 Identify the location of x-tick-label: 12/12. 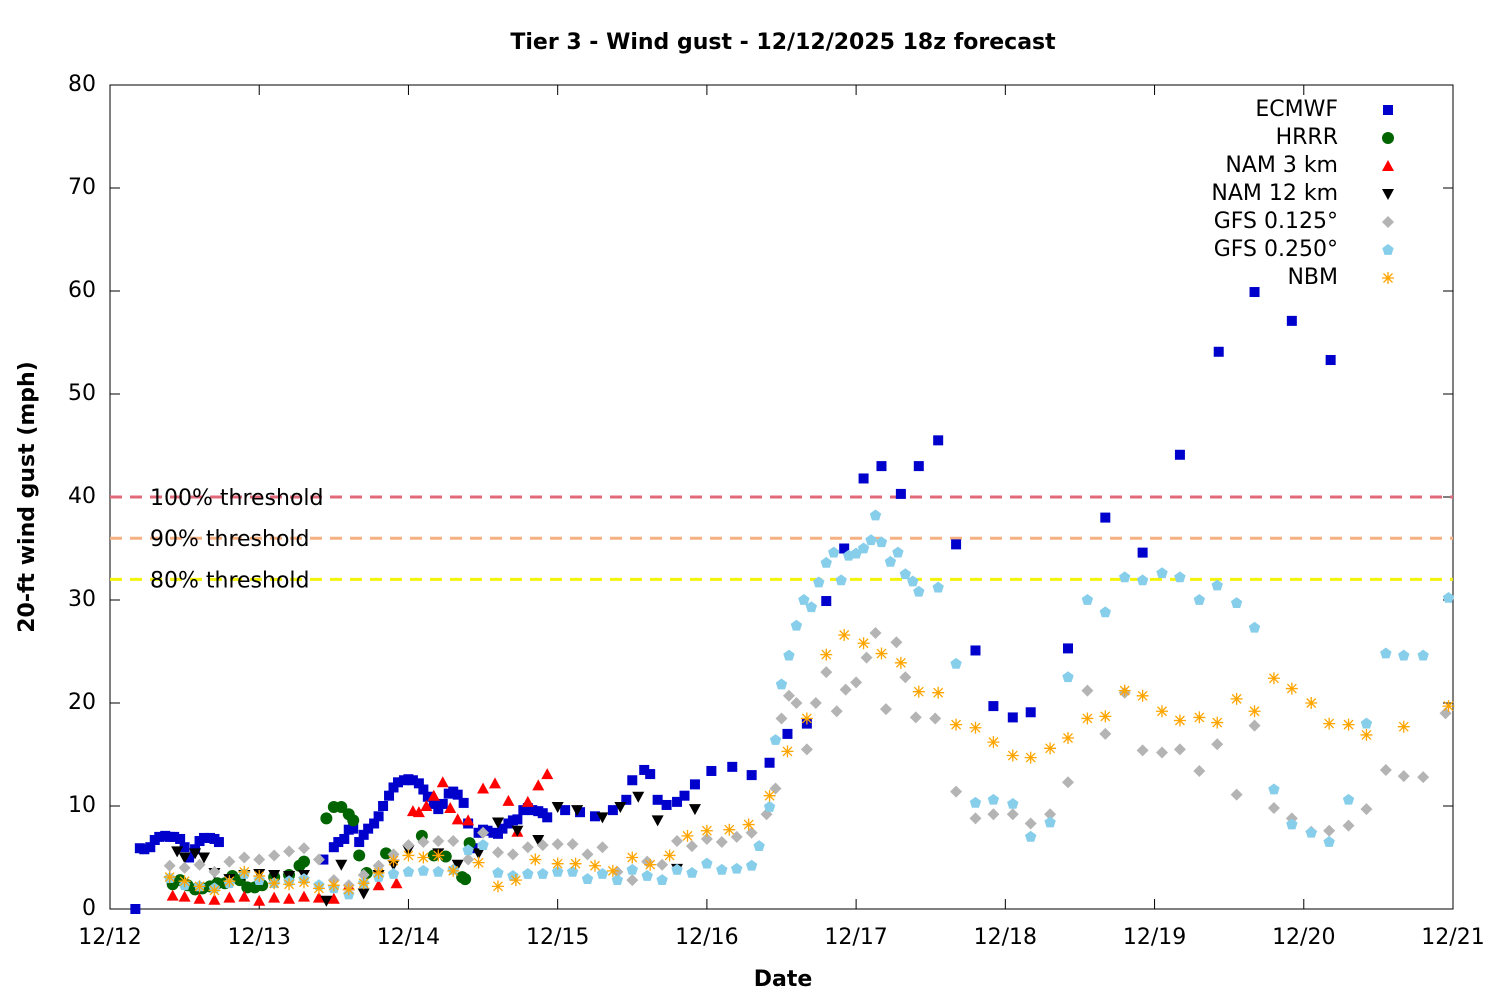
(109, 937).